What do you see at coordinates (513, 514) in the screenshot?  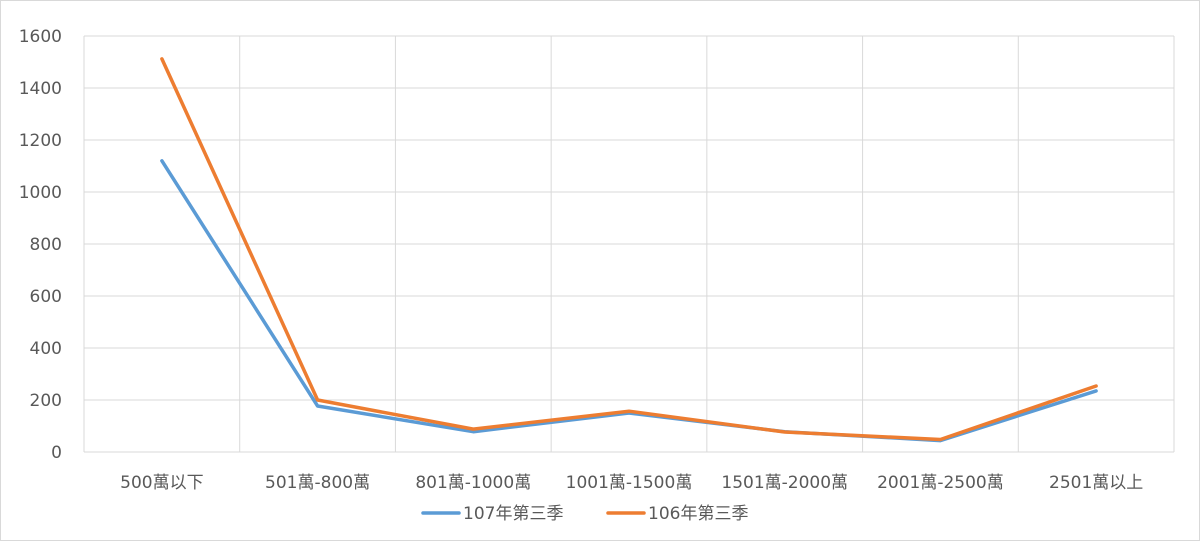 I see `legend-label: 107年第三季` at bounding box center [513, 514].